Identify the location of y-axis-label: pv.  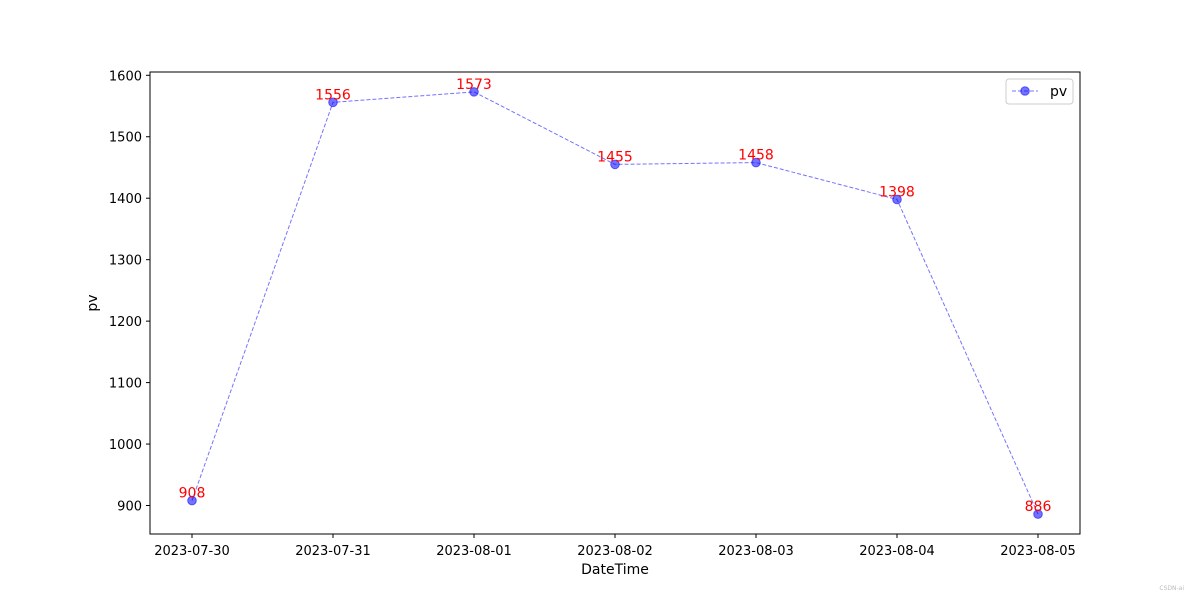
(93, 302).